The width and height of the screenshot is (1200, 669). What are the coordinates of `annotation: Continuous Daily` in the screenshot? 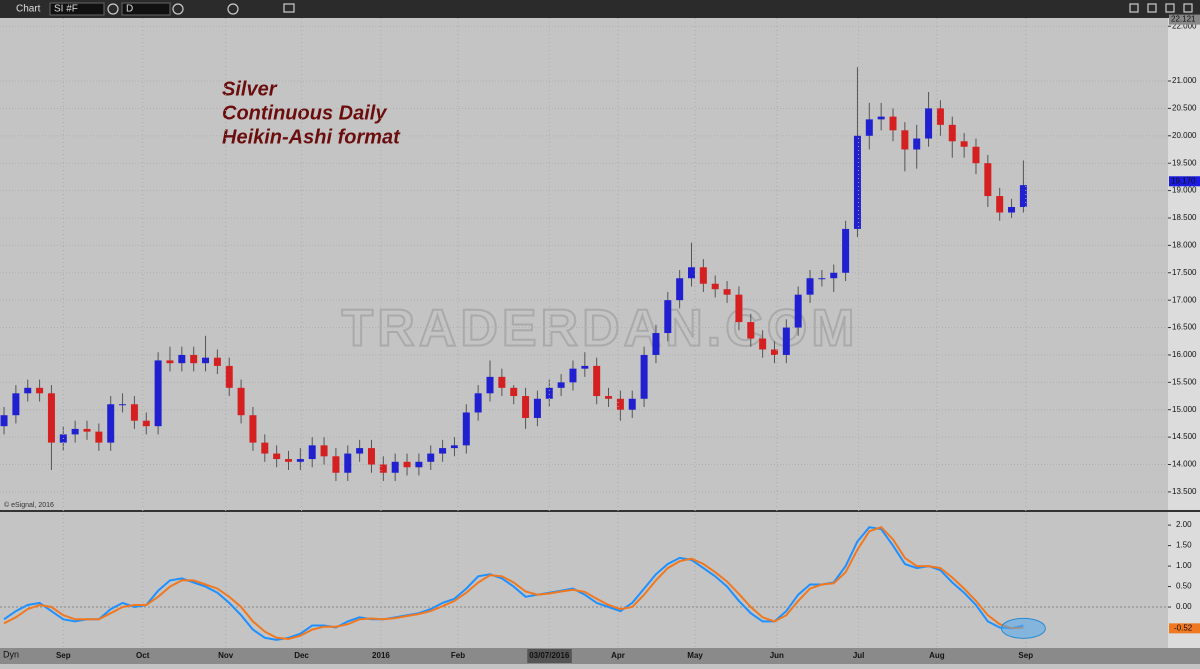 It's located at (304, 113).